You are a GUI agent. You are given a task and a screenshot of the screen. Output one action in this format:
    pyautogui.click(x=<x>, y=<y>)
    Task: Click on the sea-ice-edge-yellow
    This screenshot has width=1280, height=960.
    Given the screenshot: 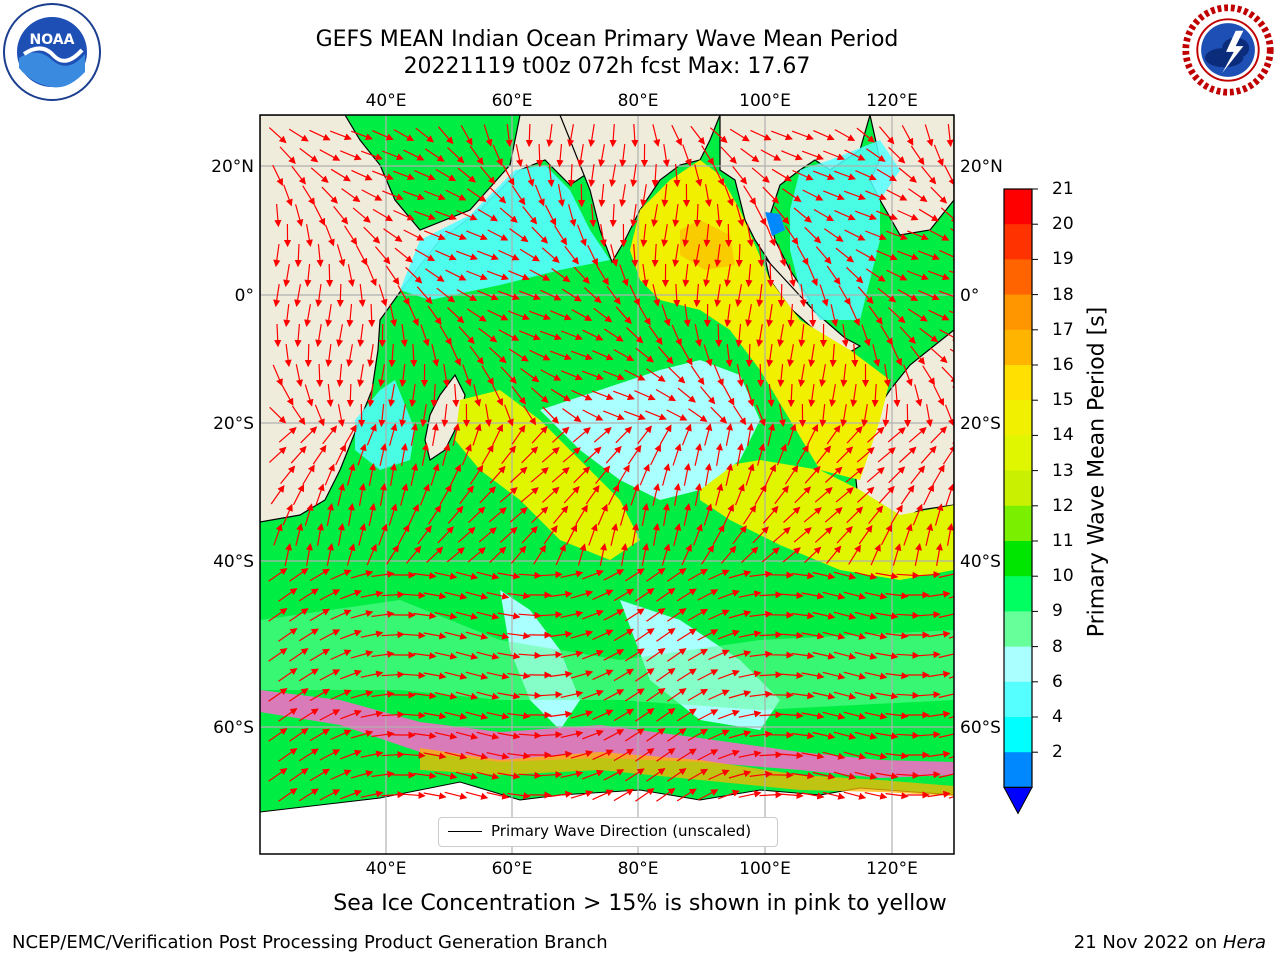 What is the action you would take?
    pyautogui.click(x=687, y=772)
    